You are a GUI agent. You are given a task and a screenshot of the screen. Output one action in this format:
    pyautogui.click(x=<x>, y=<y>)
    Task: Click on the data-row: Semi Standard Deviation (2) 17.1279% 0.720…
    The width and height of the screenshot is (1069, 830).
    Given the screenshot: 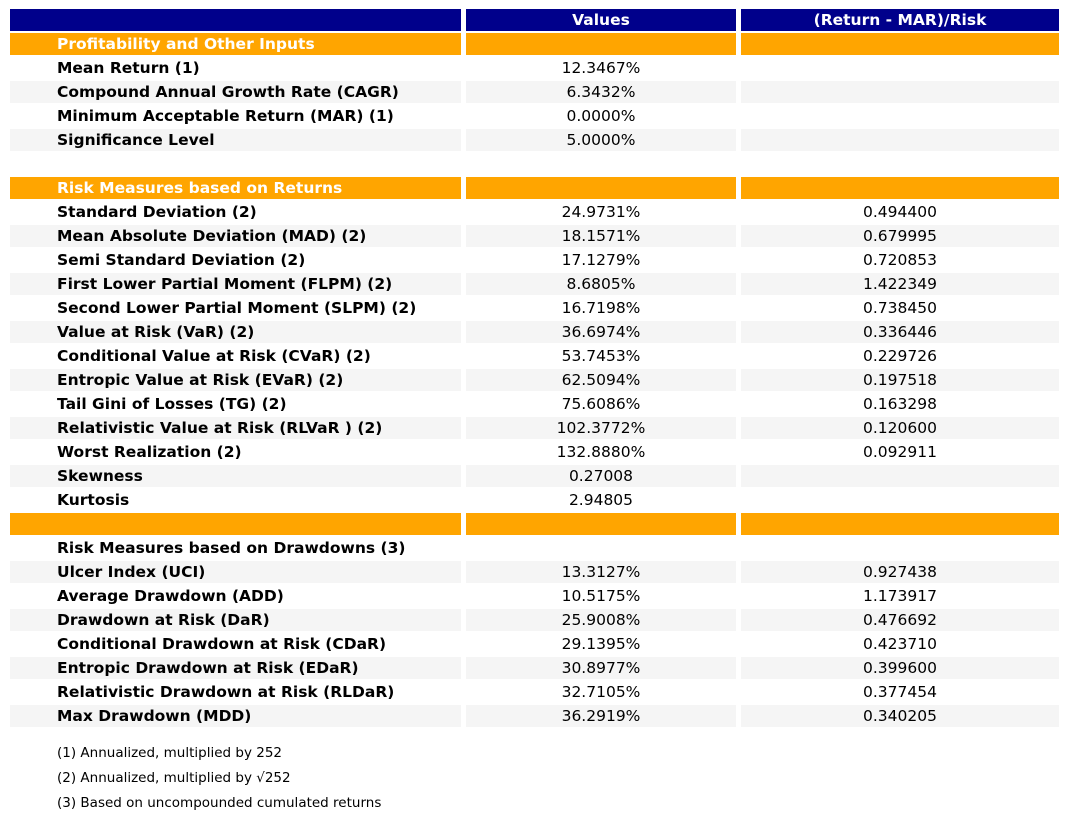 What is the action you would take?
    pyautogui.click(x=534, y=260)
    